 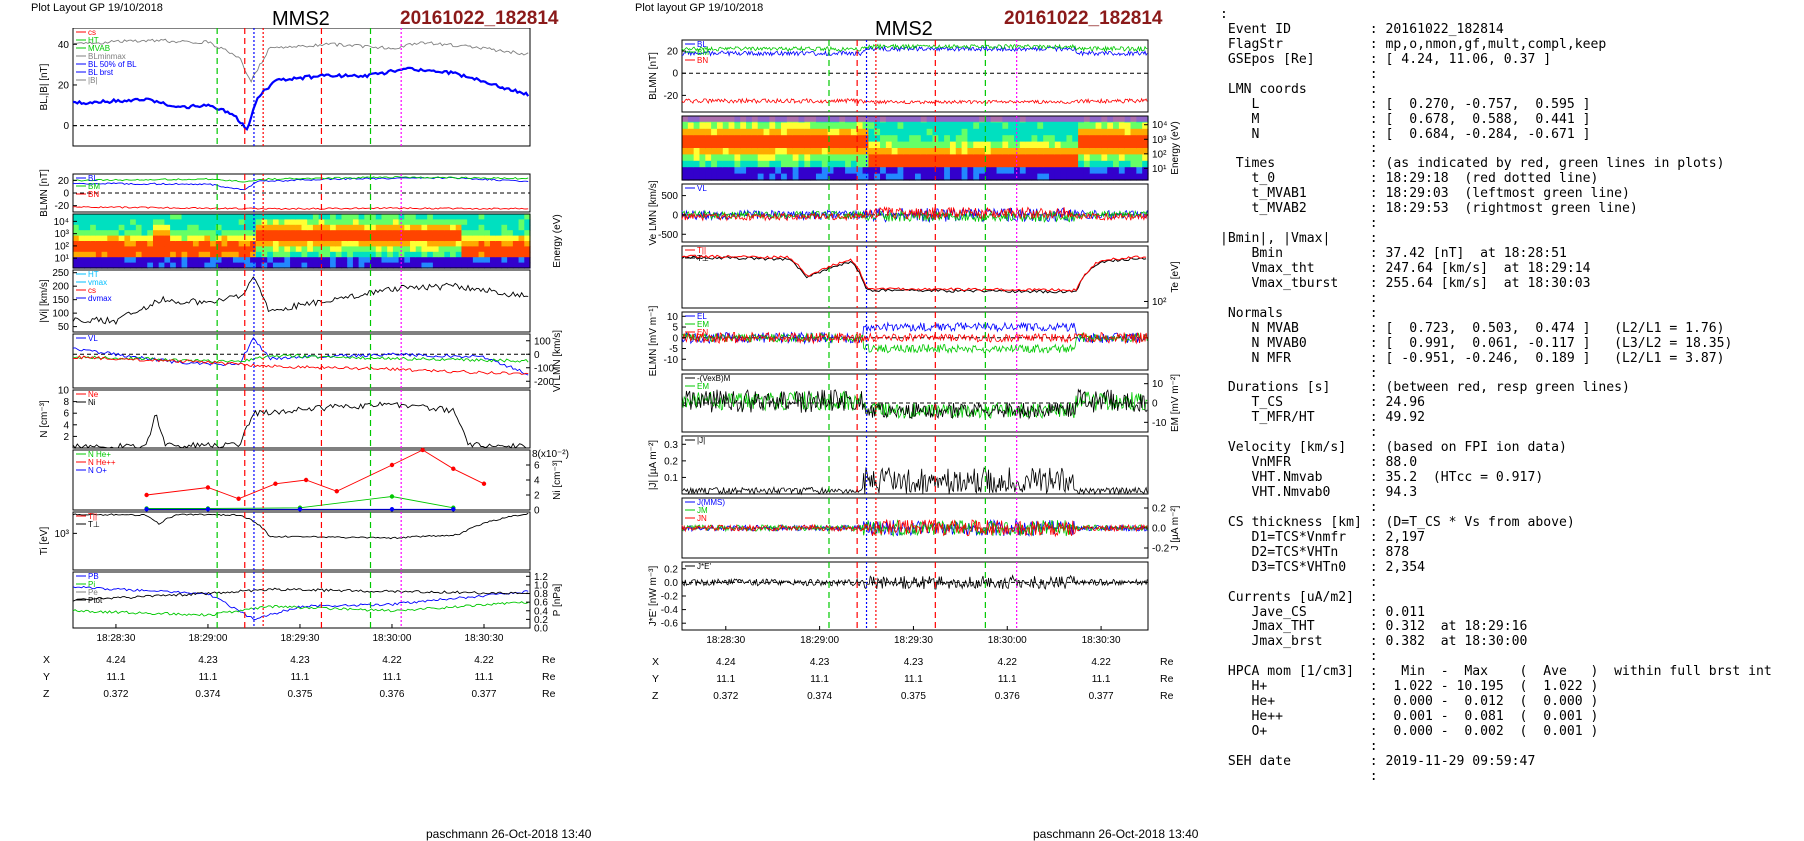 I want to click on spectrogram-high-energy-band, so click(x=915, y=119).